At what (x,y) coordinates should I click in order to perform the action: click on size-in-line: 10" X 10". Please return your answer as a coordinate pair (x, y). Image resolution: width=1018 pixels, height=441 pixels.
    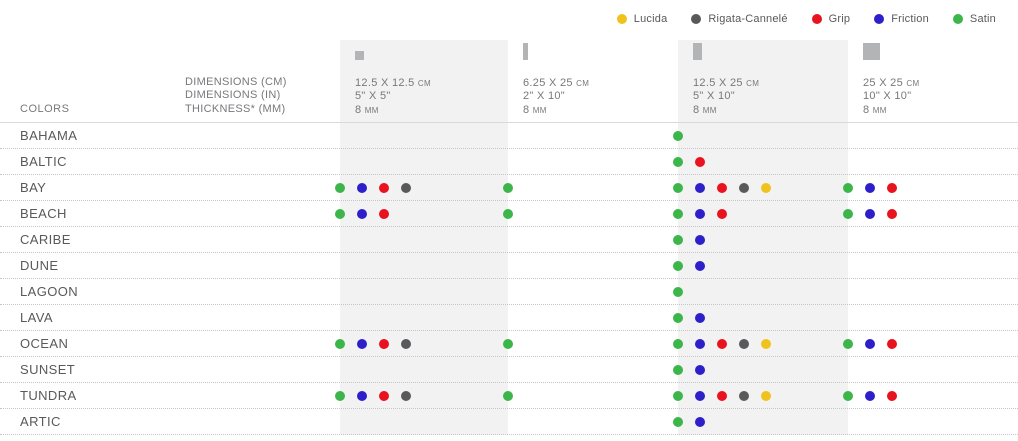
    Looking at the image, I should click on (887, 96).